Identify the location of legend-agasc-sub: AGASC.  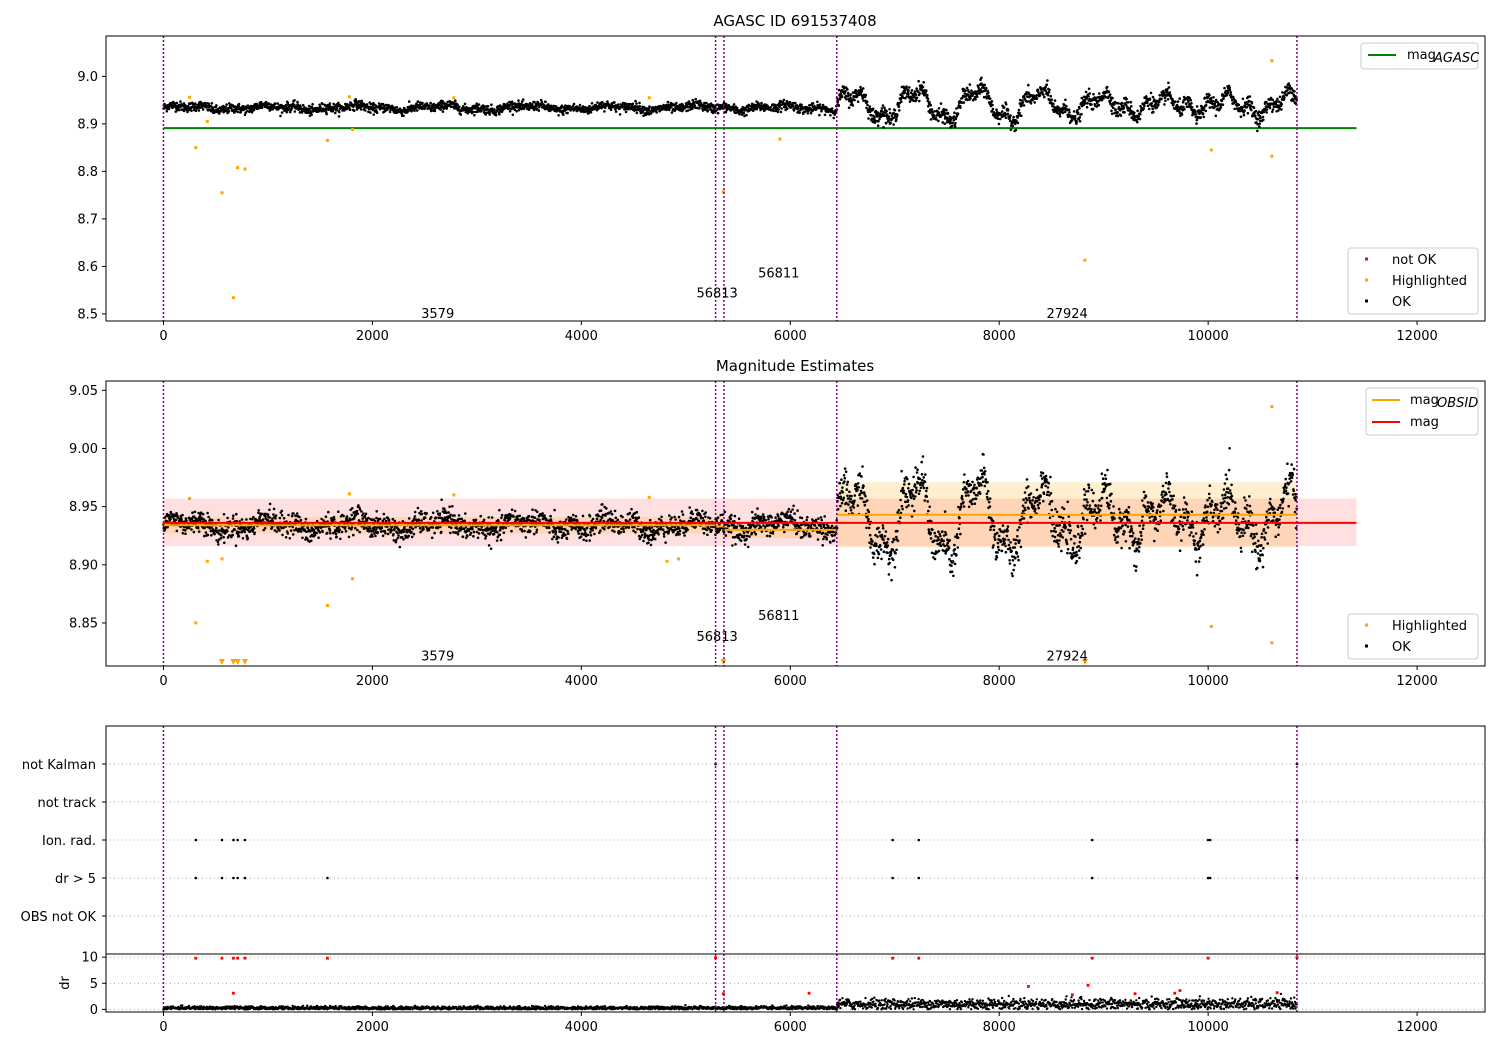
(1456, 58).